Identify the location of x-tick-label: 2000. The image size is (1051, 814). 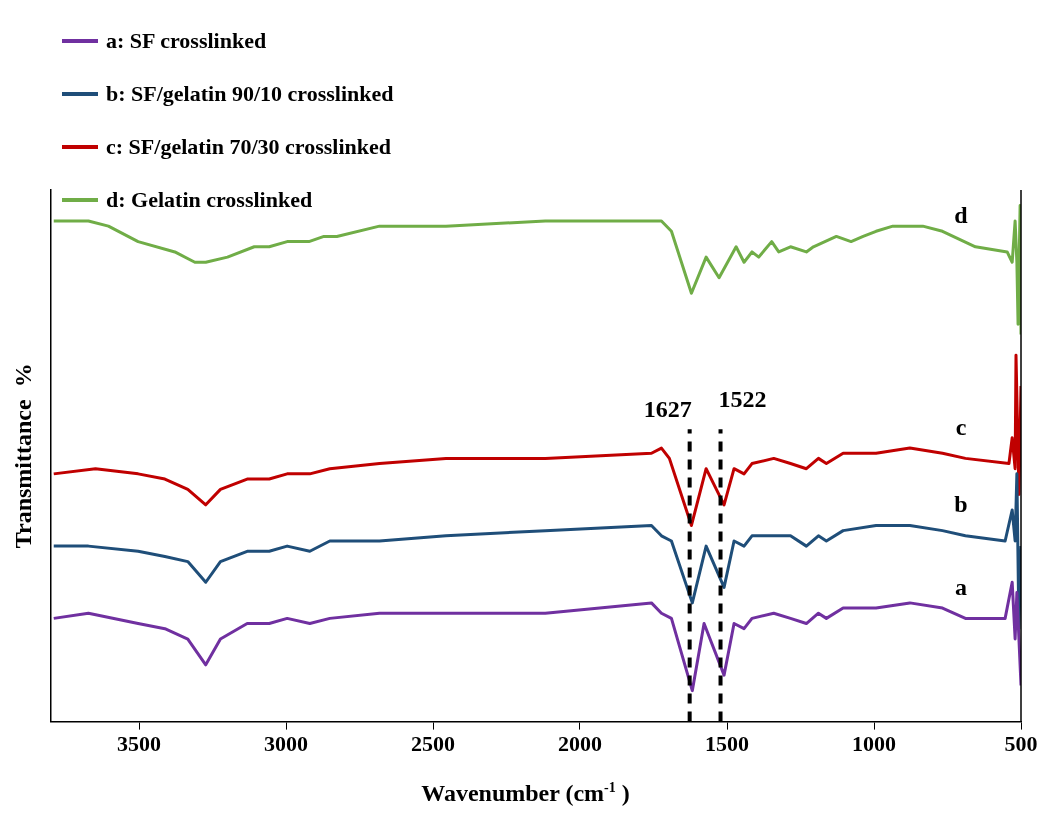
(580, 744).